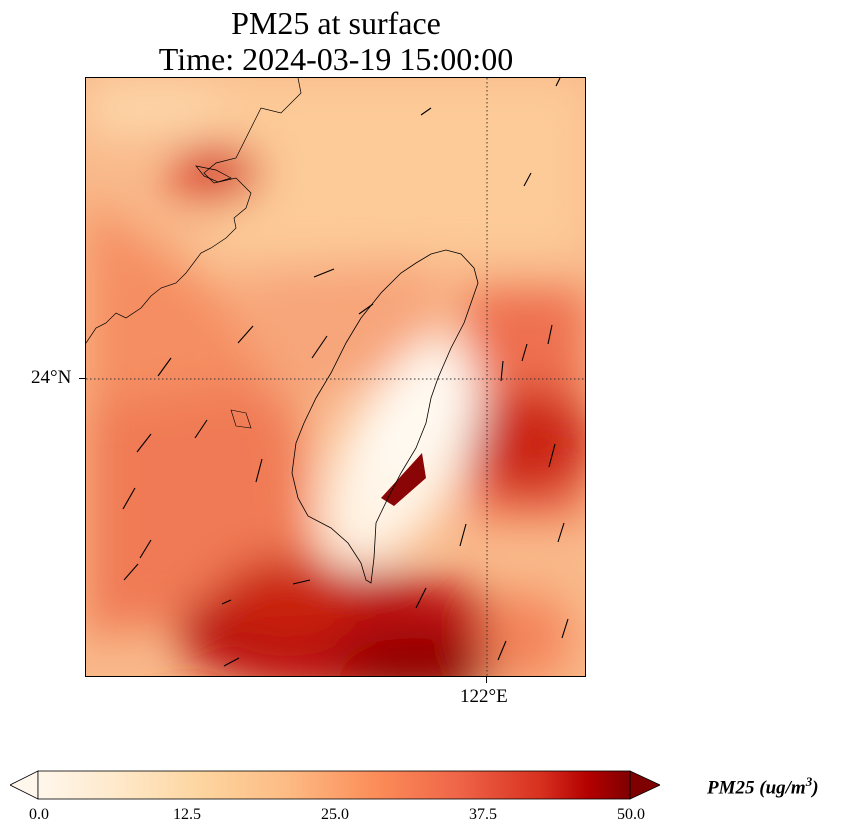 This screenshot has width=843, height=836. Describe the element at coordinates (403, 479) in the screenshot. I see `east-taiwan-hotspot` at that location.